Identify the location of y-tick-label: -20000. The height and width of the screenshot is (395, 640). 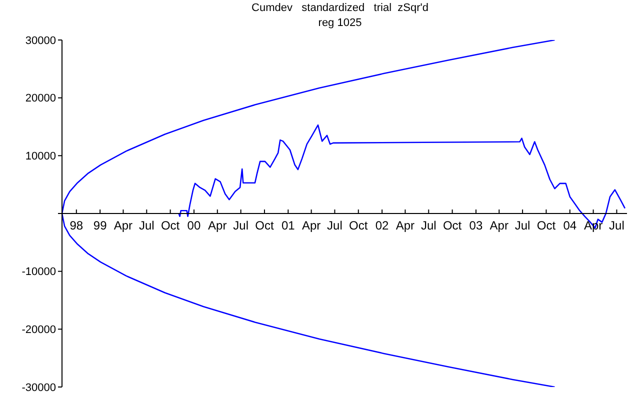
(39, 330).